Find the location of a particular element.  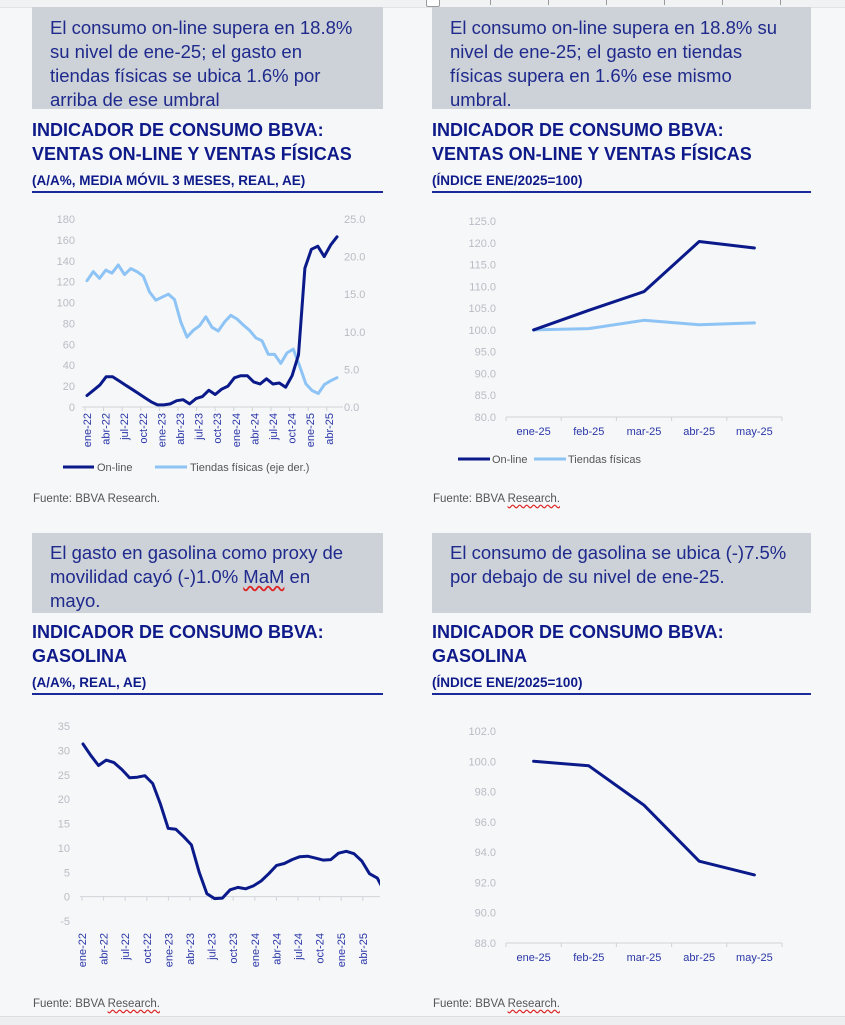

y-tick-label: 80 is located at coordinates (69, 324).